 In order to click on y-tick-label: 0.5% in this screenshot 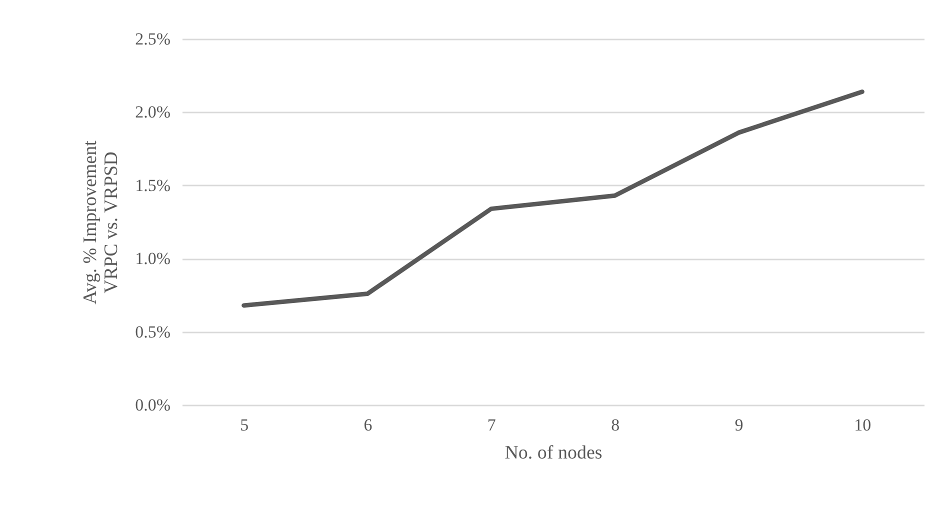, I will do `click(152, 332)`.